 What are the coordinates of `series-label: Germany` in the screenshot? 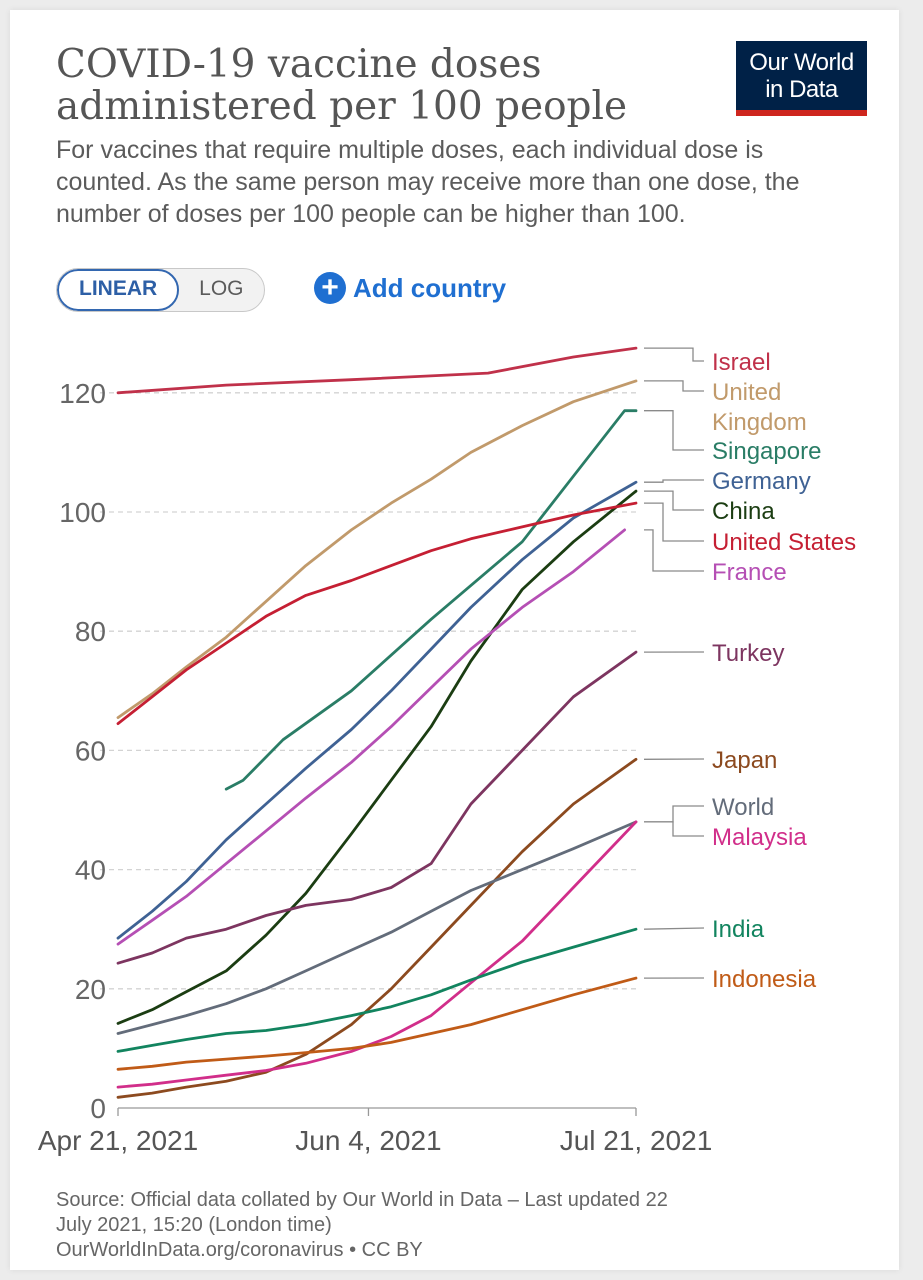 It's located at (761, 481).